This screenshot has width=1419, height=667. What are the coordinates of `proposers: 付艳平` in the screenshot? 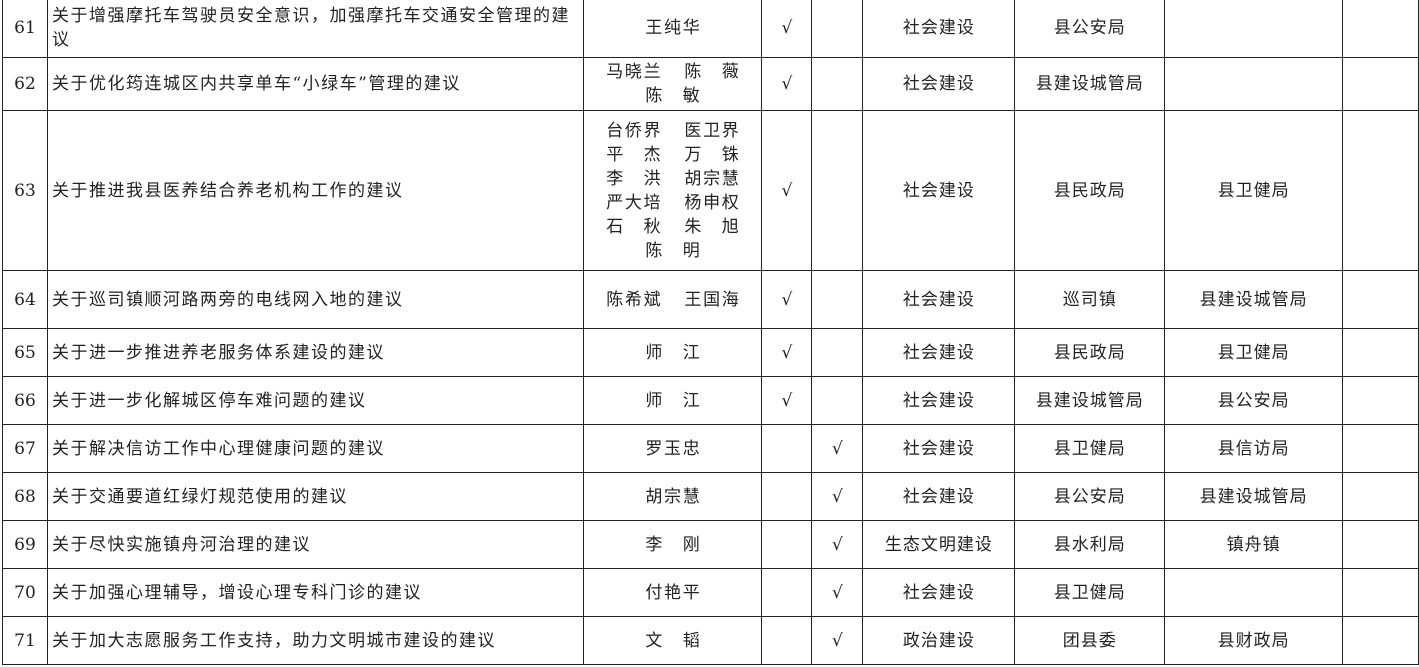 It's located at (672, 592).